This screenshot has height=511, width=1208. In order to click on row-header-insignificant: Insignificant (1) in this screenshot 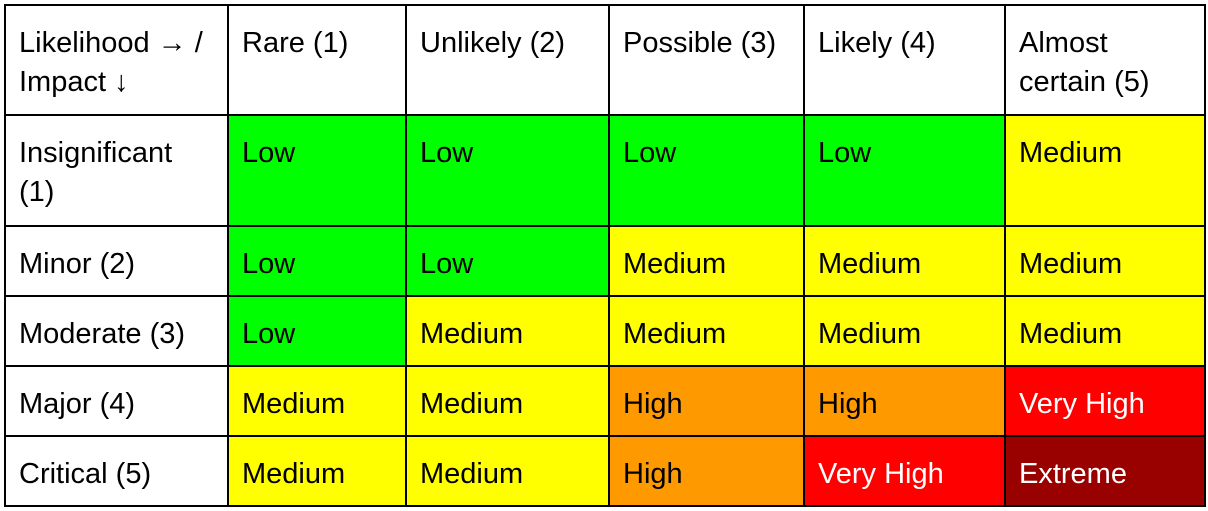, I will do `click(116, 170)`.